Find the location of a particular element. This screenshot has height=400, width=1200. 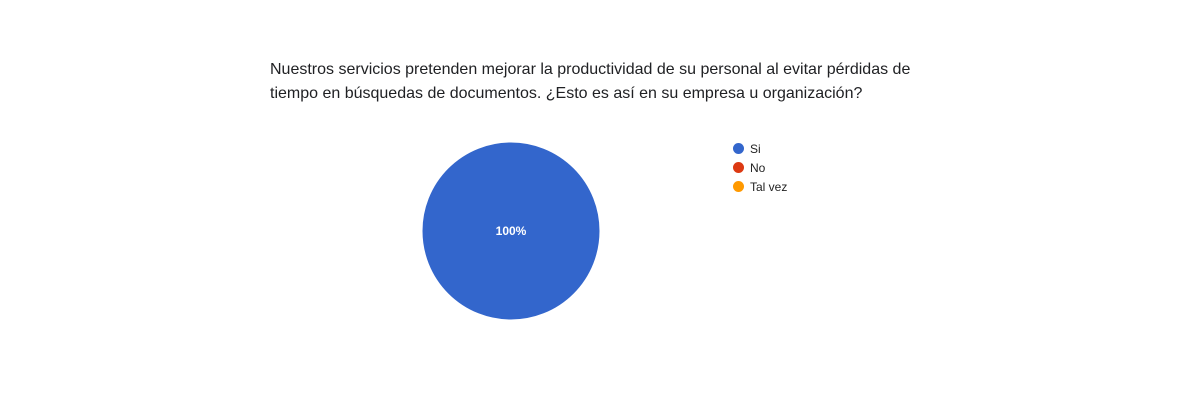

legend-label-no: No is located at coordinates (758, 167).